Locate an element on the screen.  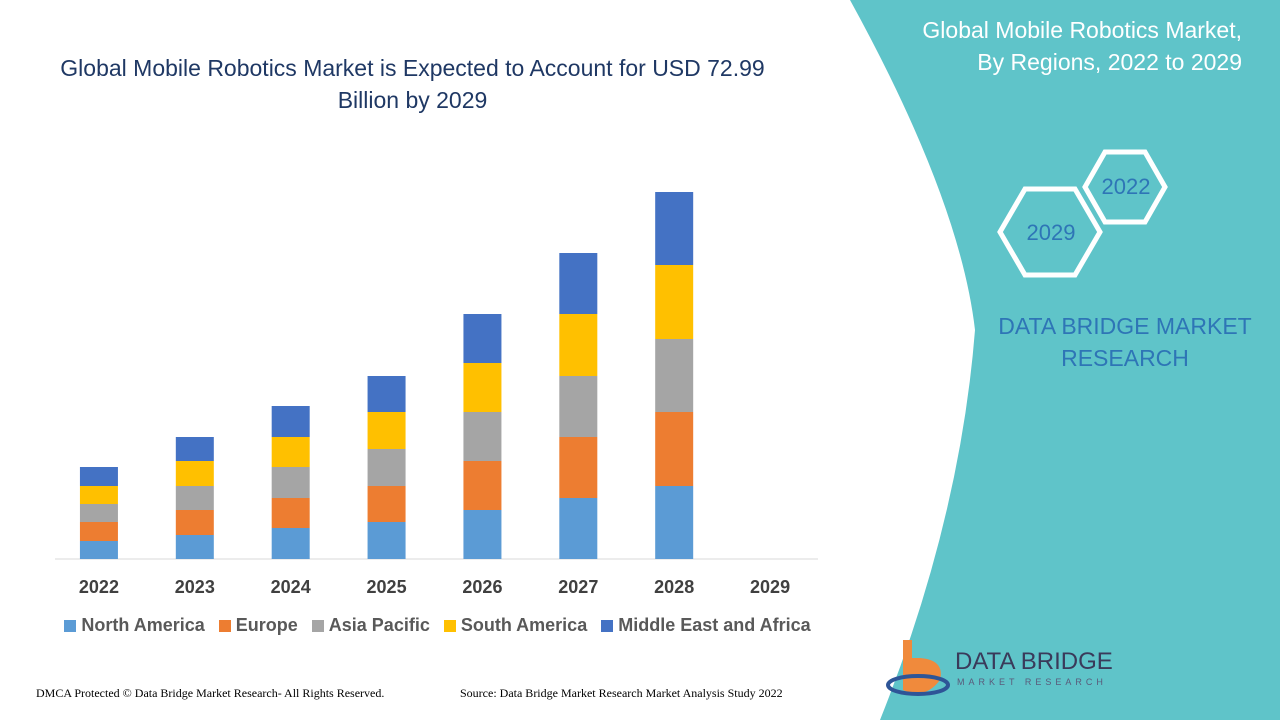
x-tick-label: 2028 is located at coordinates (674, 587).